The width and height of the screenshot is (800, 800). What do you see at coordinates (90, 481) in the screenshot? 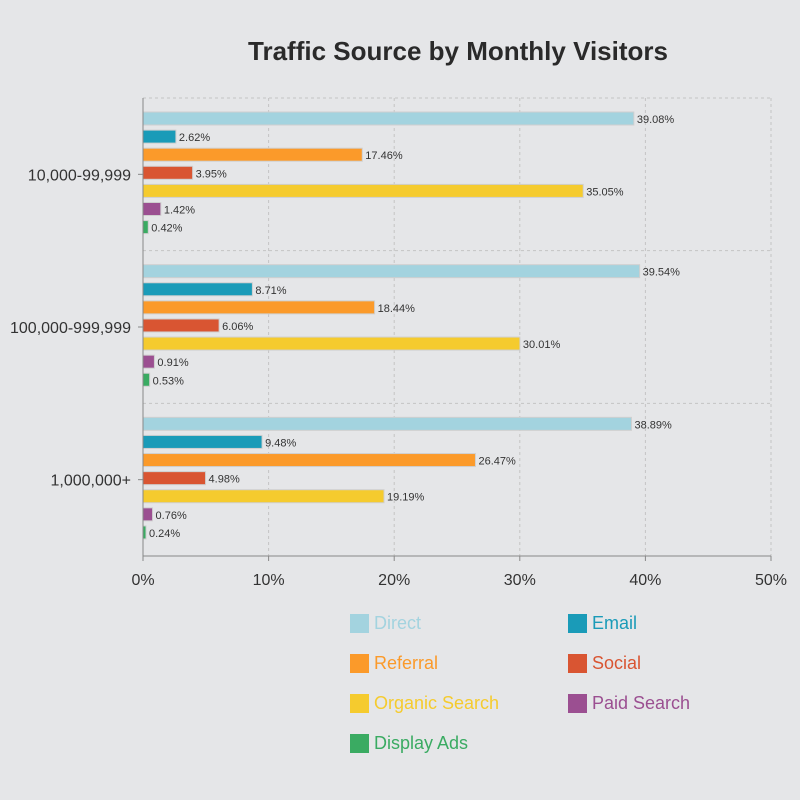
I see `y-tick-label: 1,000,000+` at bounding box center [90, 481].